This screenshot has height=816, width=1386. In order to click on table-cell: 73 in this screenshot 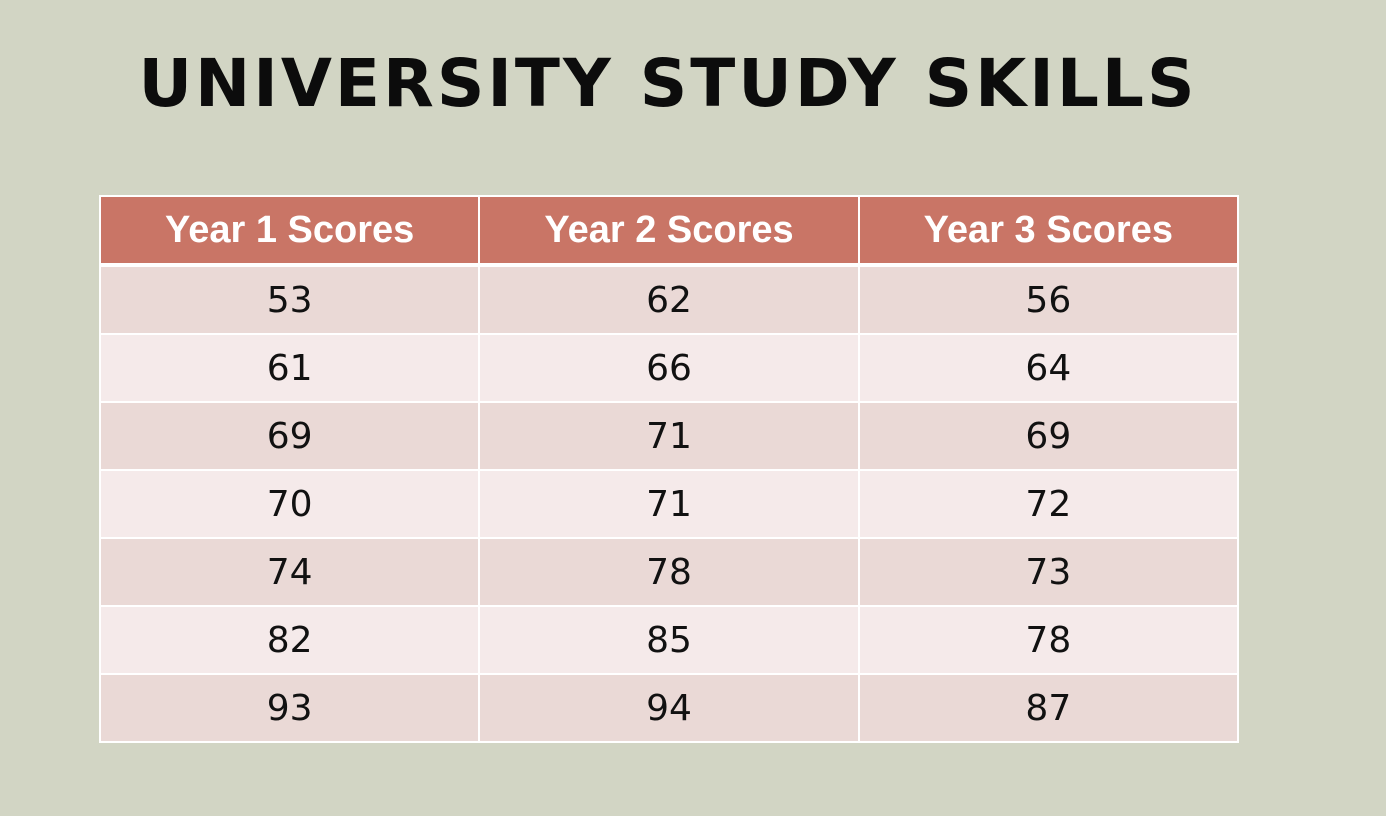, I will do `click(1048, 572)`.